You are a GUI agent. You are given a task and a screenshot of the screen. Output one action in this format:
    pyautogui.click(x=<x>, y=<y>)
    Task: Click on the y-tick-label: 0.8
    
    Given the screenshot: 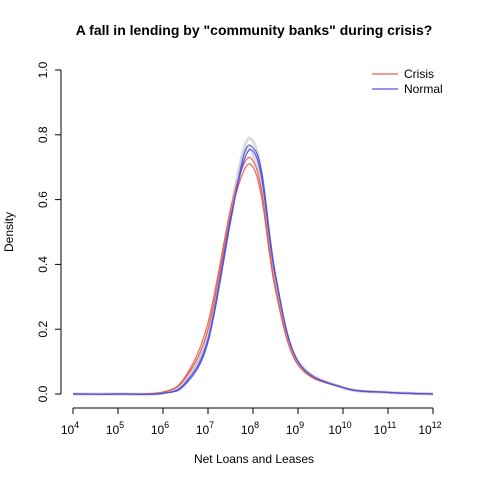 What is the action you would take?
    pyautogui.click(x=43, y=134)
    